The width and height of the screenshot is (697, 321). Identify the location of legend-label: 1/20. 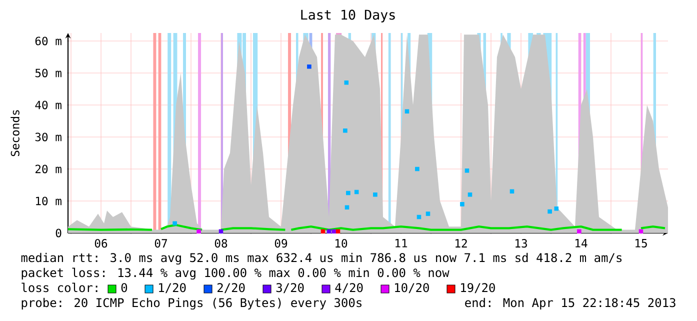
(172, 288).